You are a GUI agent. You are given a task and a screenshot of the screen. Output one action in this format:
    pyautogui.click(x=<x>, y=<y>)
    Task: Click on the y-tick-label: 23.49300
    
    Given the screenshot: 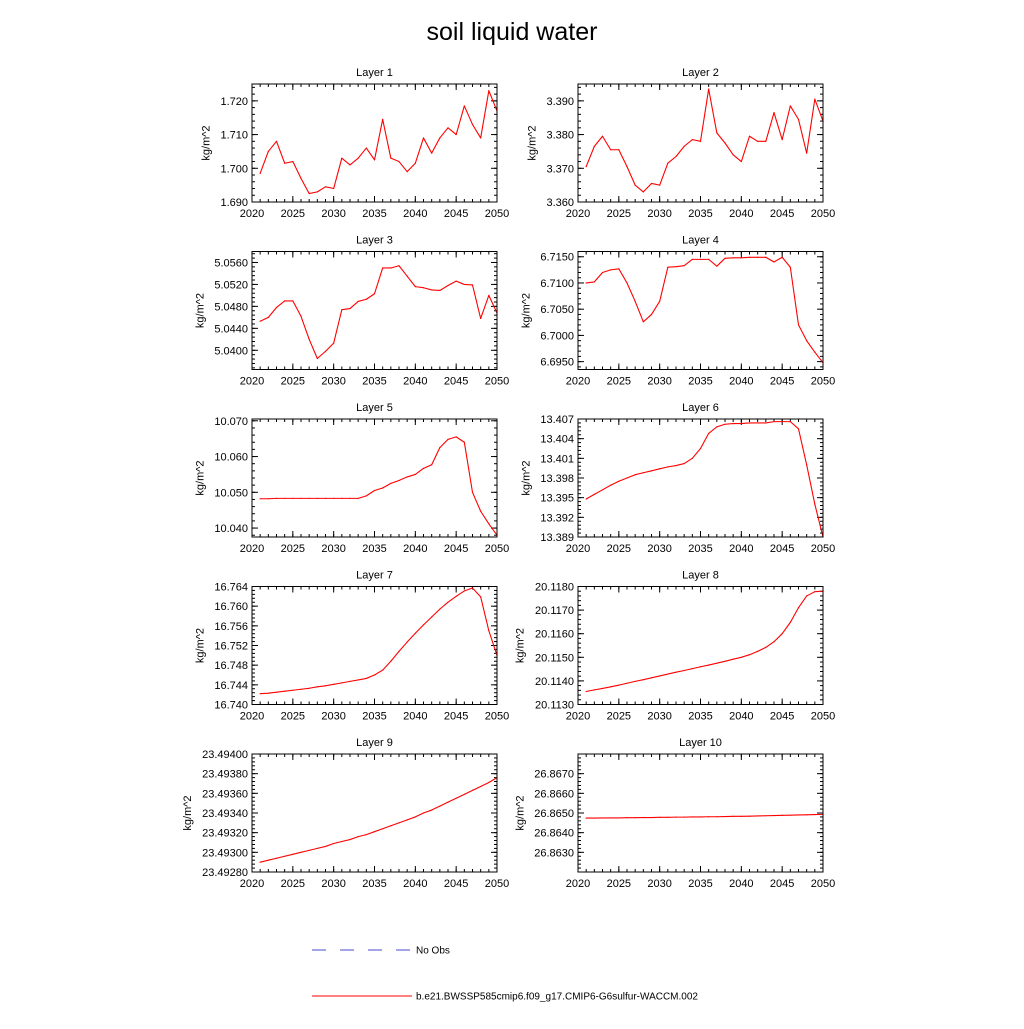 What is the action you would take?
    pyautogui.click(x=225, y=853)
    